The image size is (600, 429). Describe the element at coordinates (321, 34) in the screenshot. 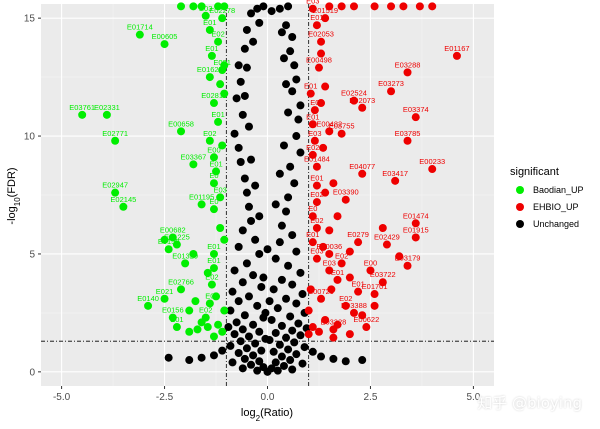

I see `point-label-e02053: E02053` at that location.